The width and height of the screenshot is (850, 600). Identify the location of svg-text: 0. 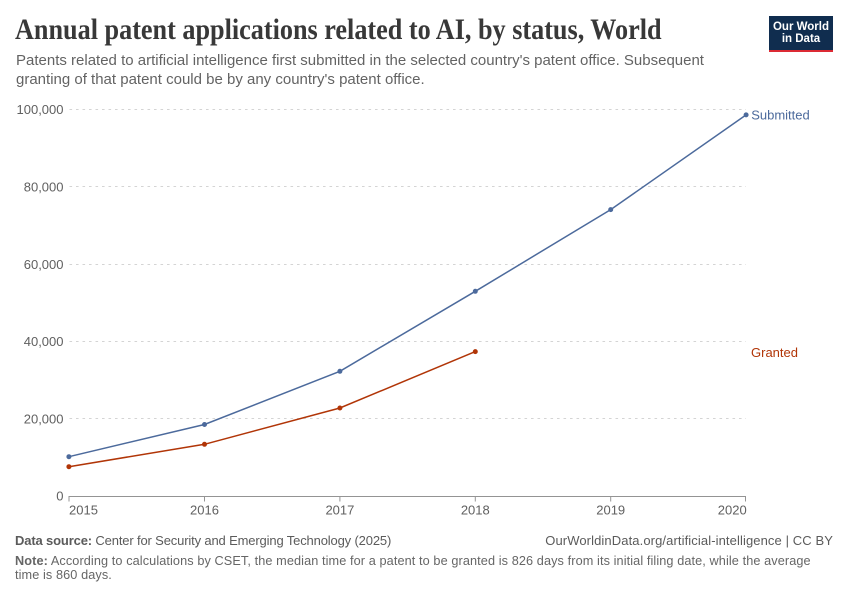
(59, 496).